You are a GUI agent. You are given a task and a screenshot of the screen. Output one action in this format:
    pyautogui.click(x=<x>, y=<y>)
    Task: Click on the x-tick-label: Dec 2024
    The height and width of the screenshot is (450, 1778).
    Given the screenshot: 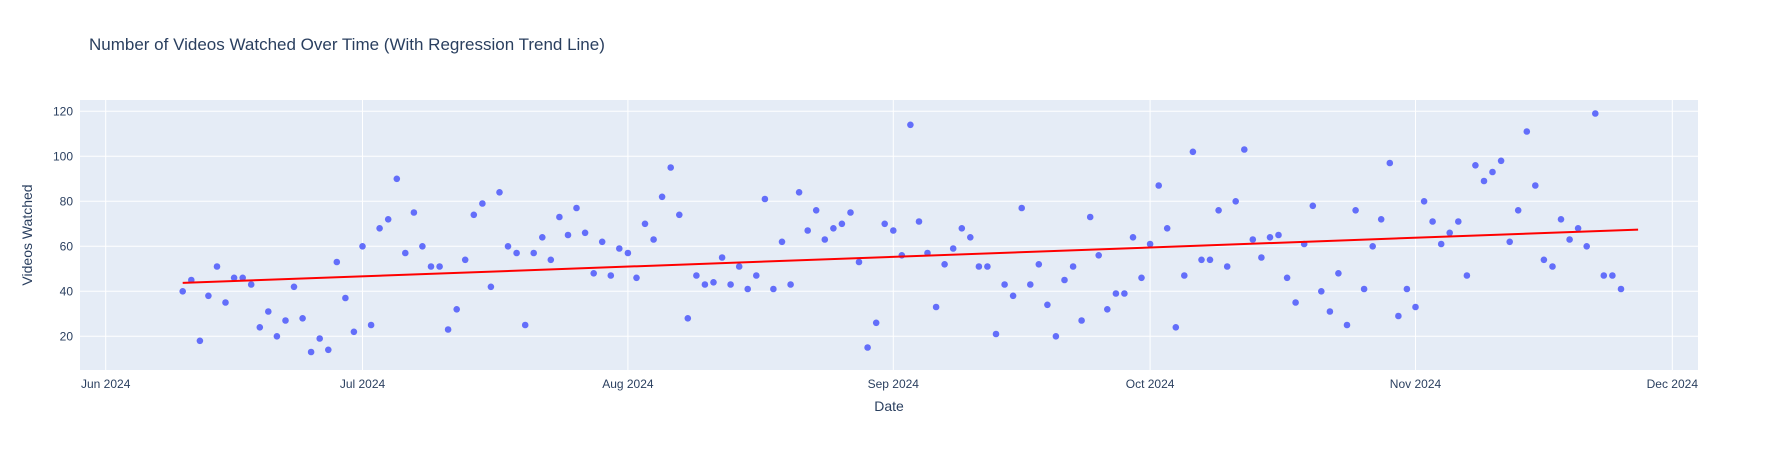 What is the action you would take?
    pyautogui.click(x=1673, y=384)
    